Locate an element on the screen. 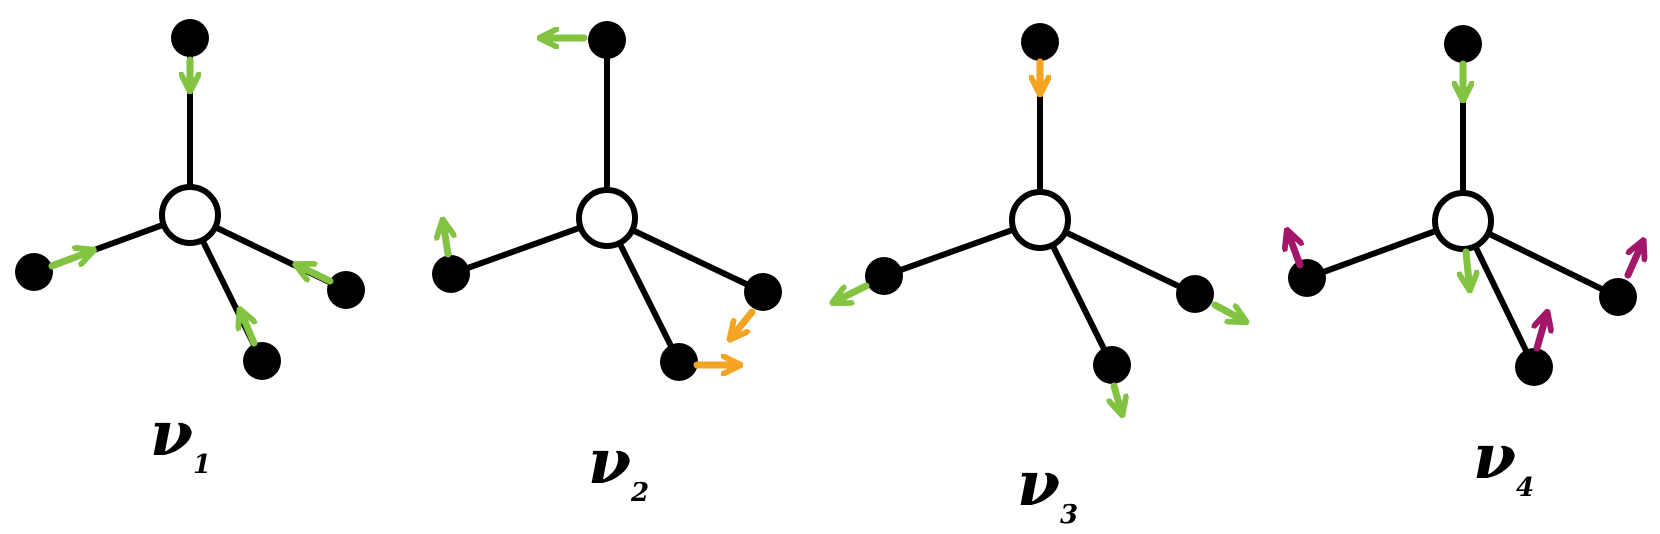 This screenshot has height=534, width=1660. mode-label: ν3 is located at coordinates (1047, 488).